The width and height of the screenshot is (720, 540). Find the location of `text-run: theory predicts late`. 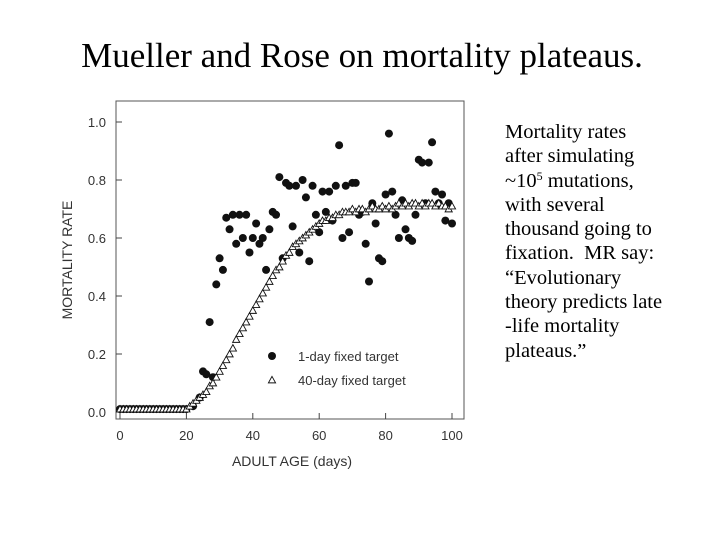

text-run: theory predicts late is located at coordinates (584, 302).